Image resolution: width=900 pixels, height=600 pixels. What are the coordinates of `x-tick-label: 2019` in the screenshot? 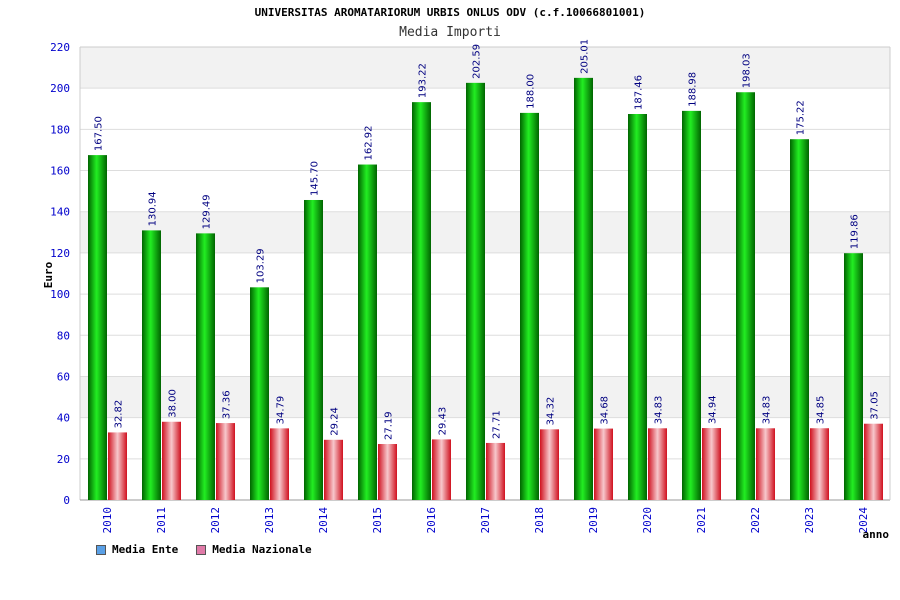 It's located at (593, 520).